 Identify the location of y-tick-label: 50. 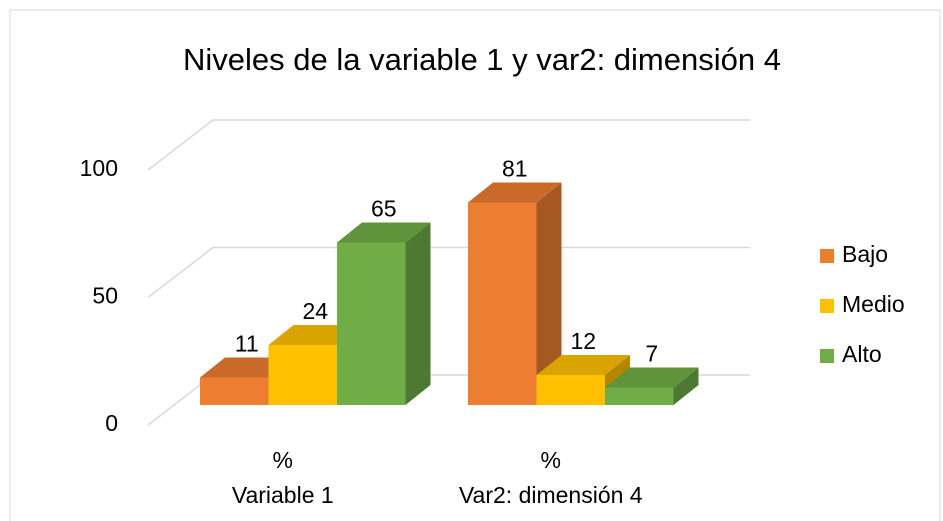
(105, 296).